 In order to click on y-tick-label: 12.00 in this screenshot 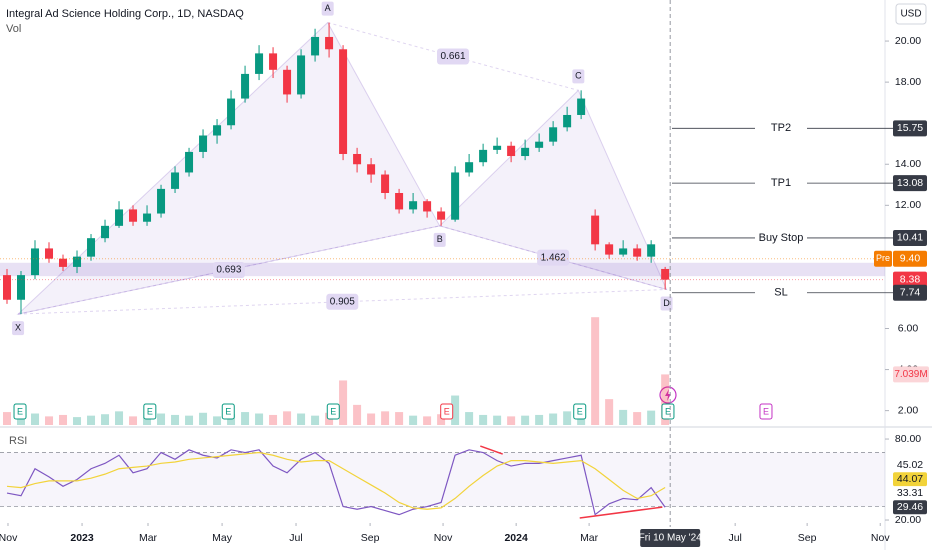, I will do `click(908, 205)`.